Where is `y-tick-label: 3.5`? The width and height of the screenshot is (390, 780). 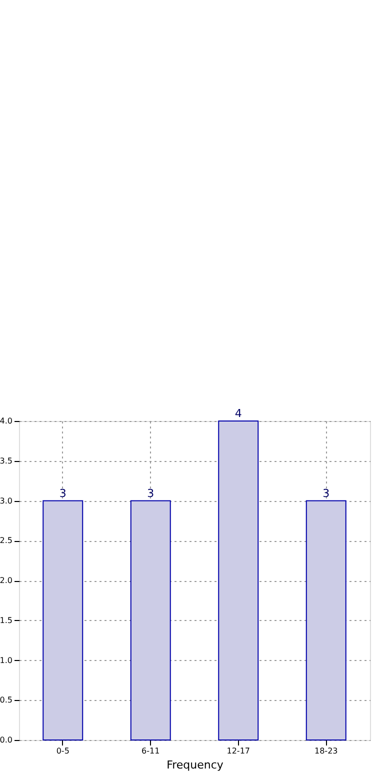 y-tick-label: 3.5 is located at coordinates (6, 461).